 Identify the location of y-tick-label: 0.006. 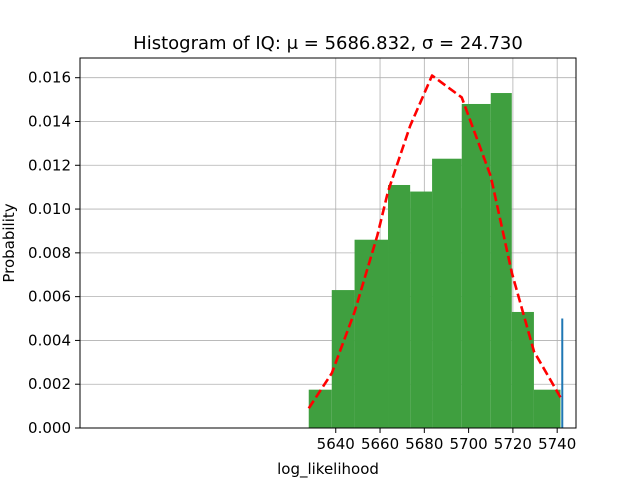
(49, 297).